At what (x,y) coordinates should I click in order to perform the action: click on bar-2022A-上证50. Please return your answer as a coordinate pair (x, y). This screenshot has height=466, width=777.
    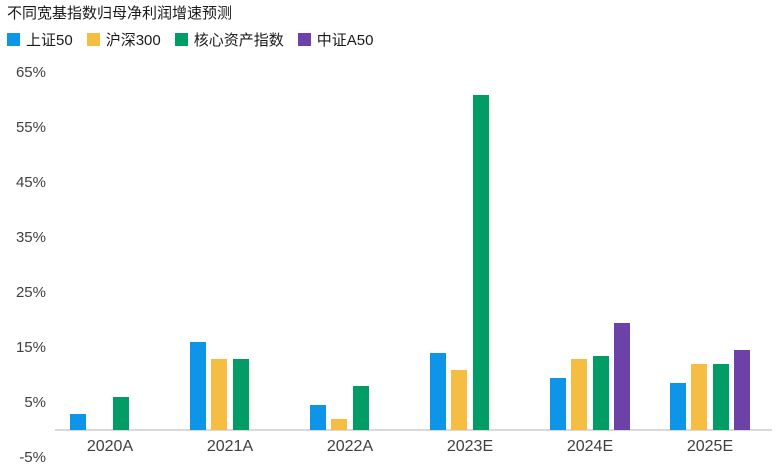
    Looking at the image, I should click on (317, 417).